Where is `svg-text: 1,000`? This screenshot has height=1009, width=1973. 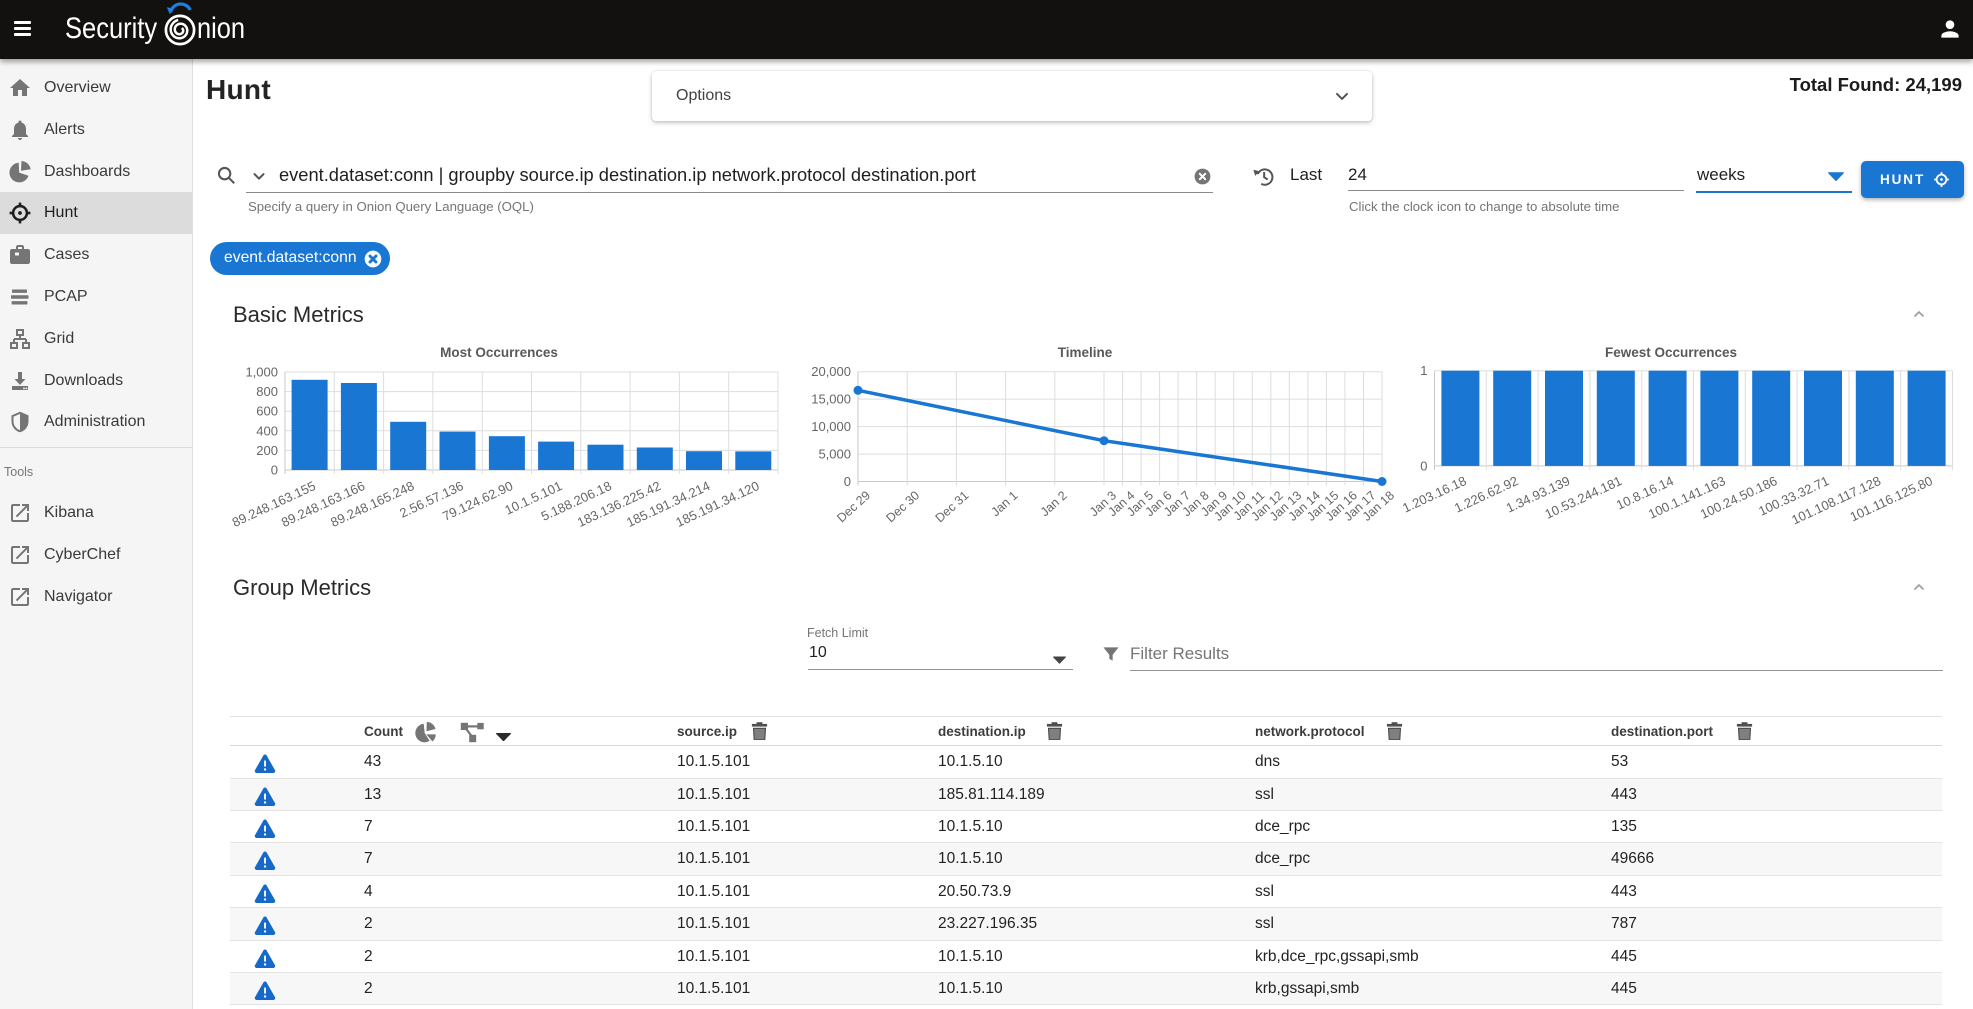 svg-text: 1,000 is located at coordinates (261, 372).